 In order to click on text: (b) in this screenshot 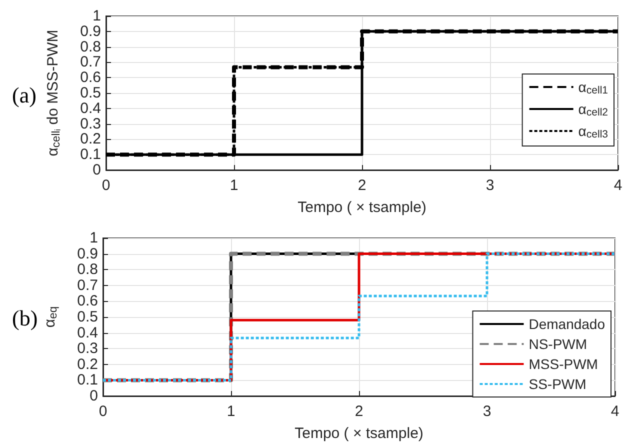, I will do `click(25, 318)`.